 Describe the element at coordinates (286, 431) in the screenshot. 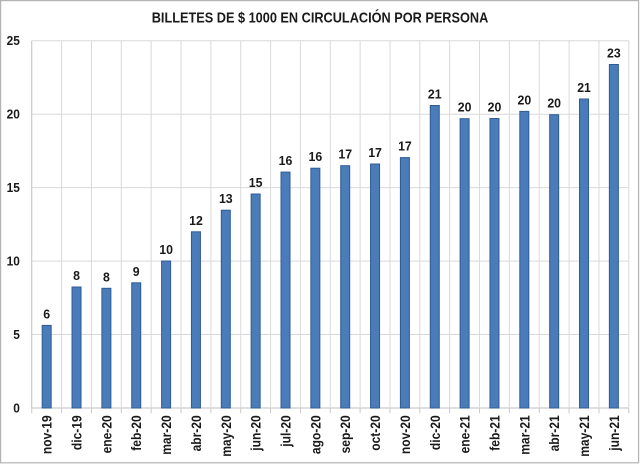

I see `svg-text: jul-20` at that location.